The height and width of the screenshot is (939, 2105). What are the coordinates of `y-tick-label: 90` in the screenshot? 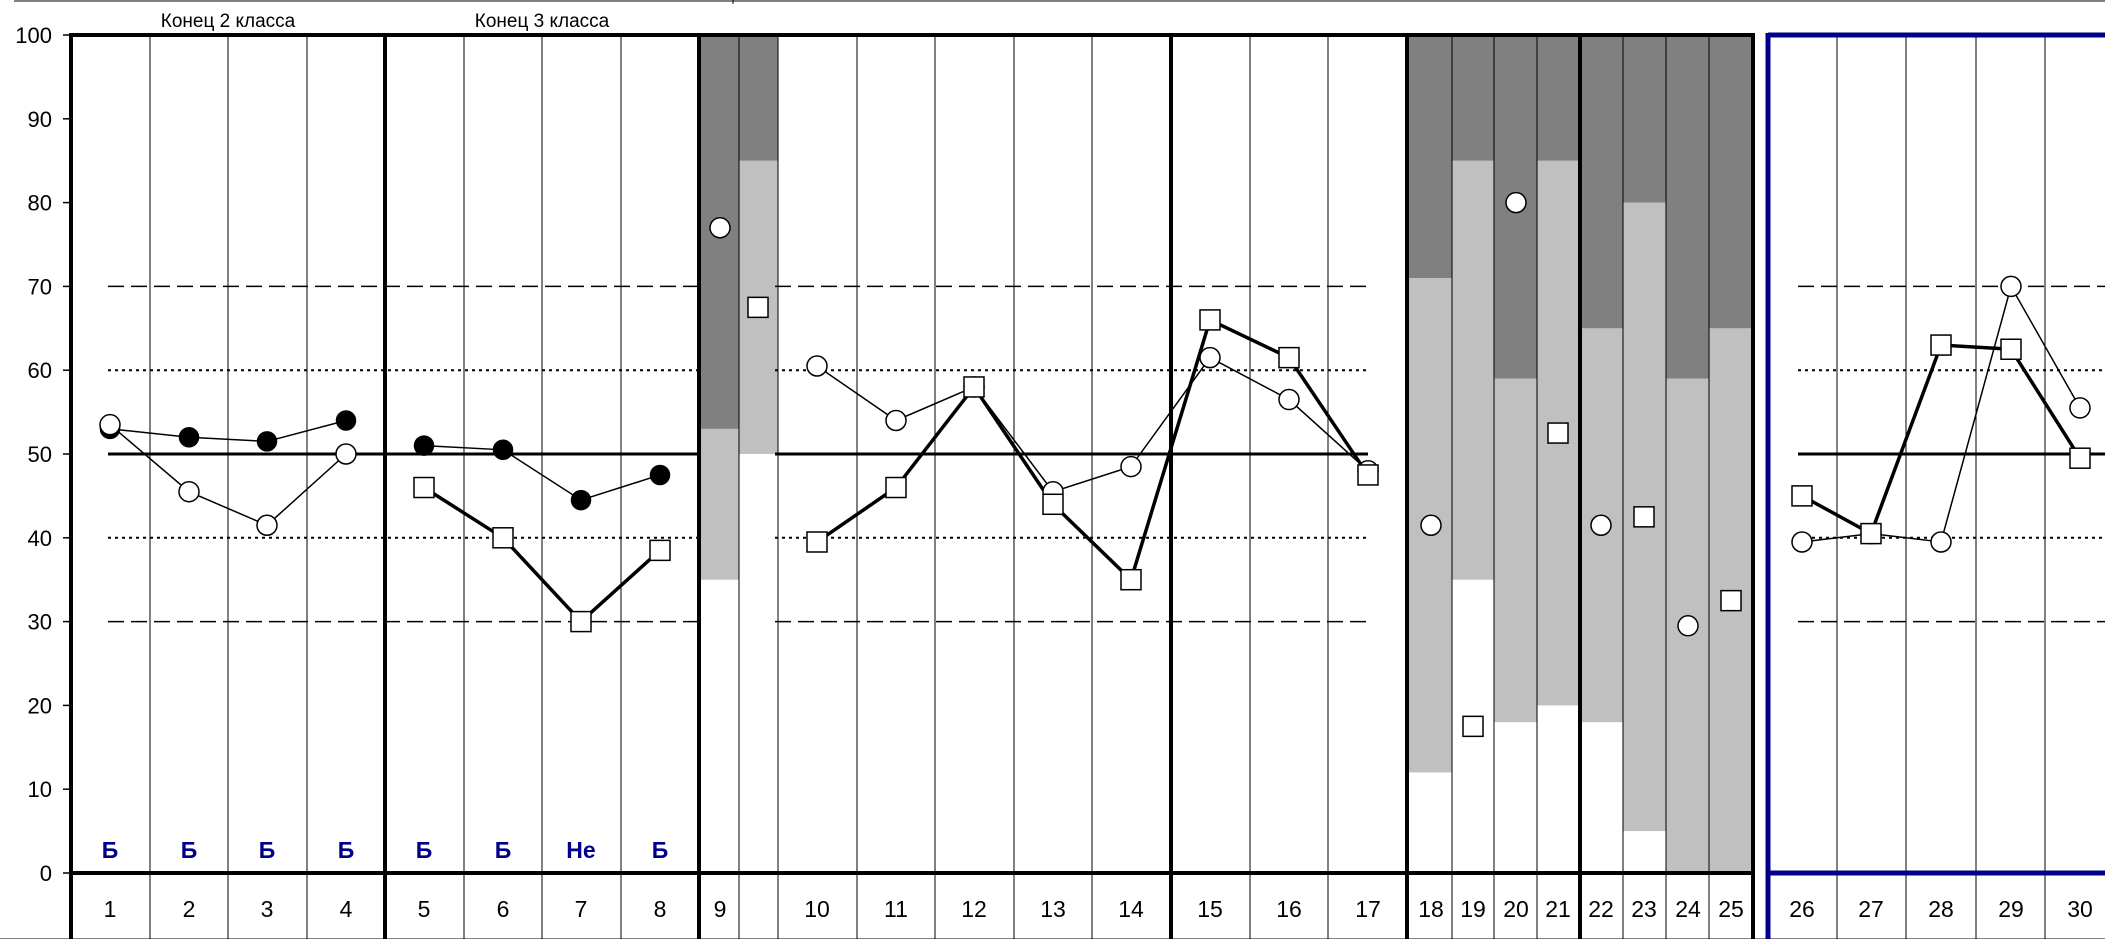 It's located at (40, 119).